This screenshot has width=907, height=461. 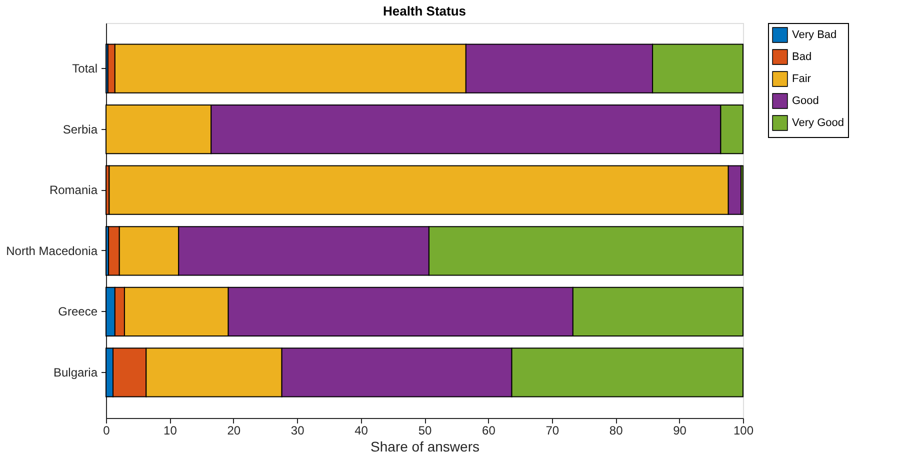 What do you see at coordinates (805, 101) in the screenshot?
I see `legend-label: Good` at bounding box center [805, 101].